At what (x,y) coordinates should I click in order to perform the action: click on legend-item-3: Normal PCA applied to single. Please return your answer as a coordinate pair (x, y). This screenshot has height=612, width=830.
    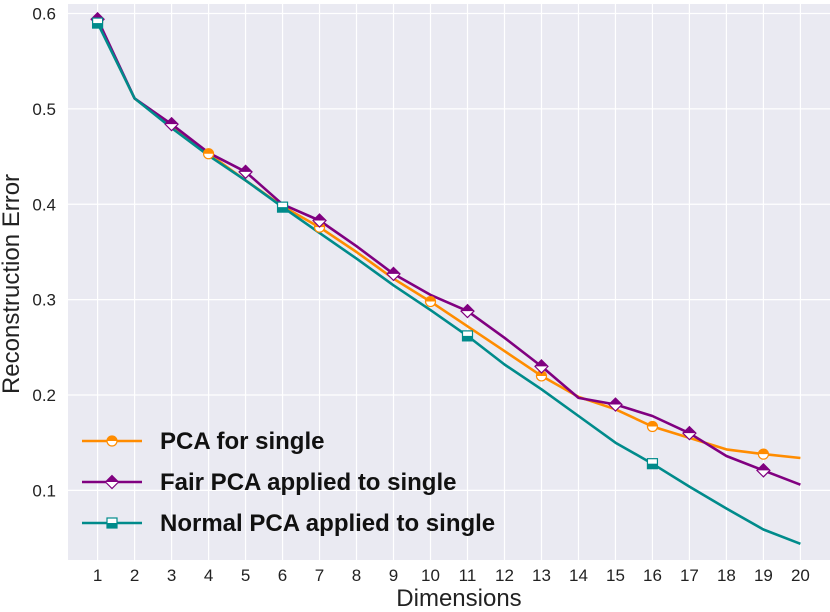
    Looking at the image, I should click on (288, 523).